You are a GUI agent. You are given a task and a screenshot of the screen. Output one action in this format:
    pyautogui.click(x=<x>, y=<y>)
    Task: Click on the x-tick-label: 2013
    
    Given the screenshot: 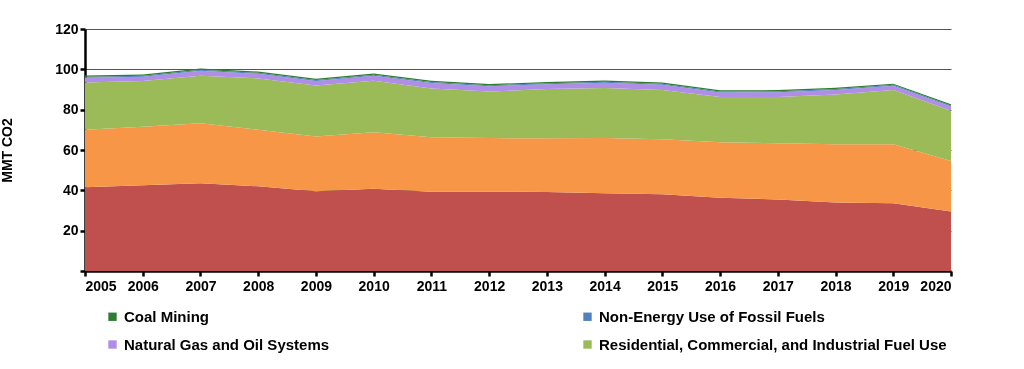 What is the action you would take?
    pyautogui.click(x=547, y=285)
    